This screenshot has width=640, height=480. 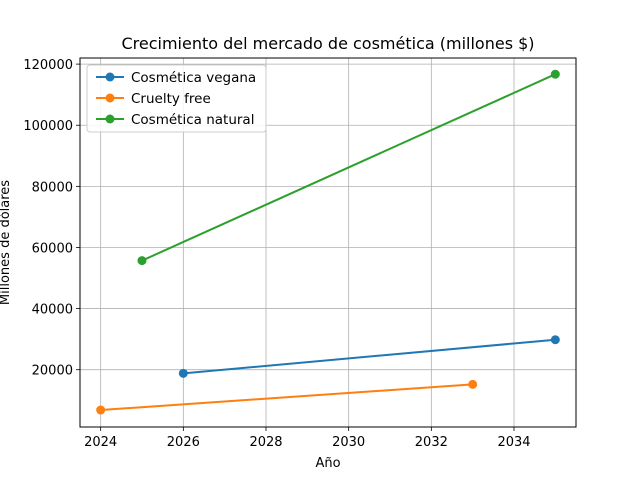 I want to click on y-axis-label: Millones de dólares, so click(x=6, y=242).